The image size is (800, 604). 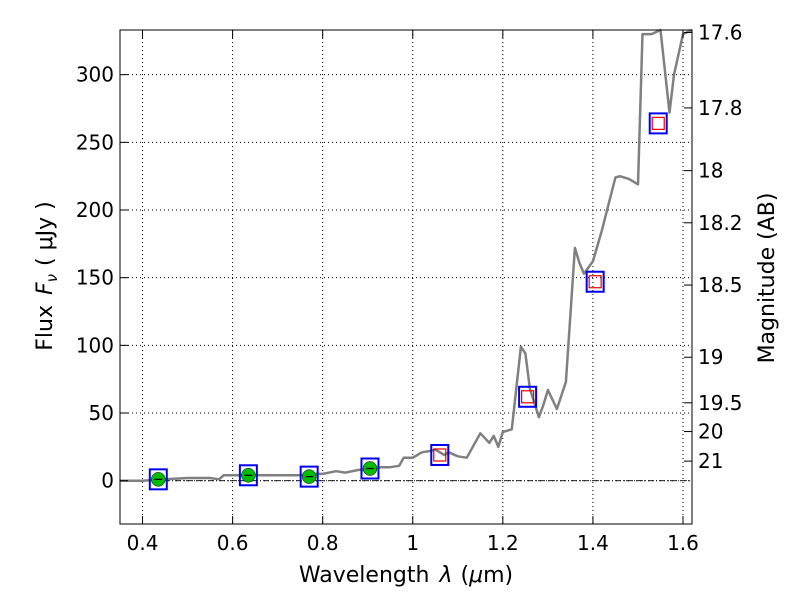 What do you see at coordinates (710, 432) in the screenshot?
I see `y2-tick-label: 20` at bounding box center [710, 432].